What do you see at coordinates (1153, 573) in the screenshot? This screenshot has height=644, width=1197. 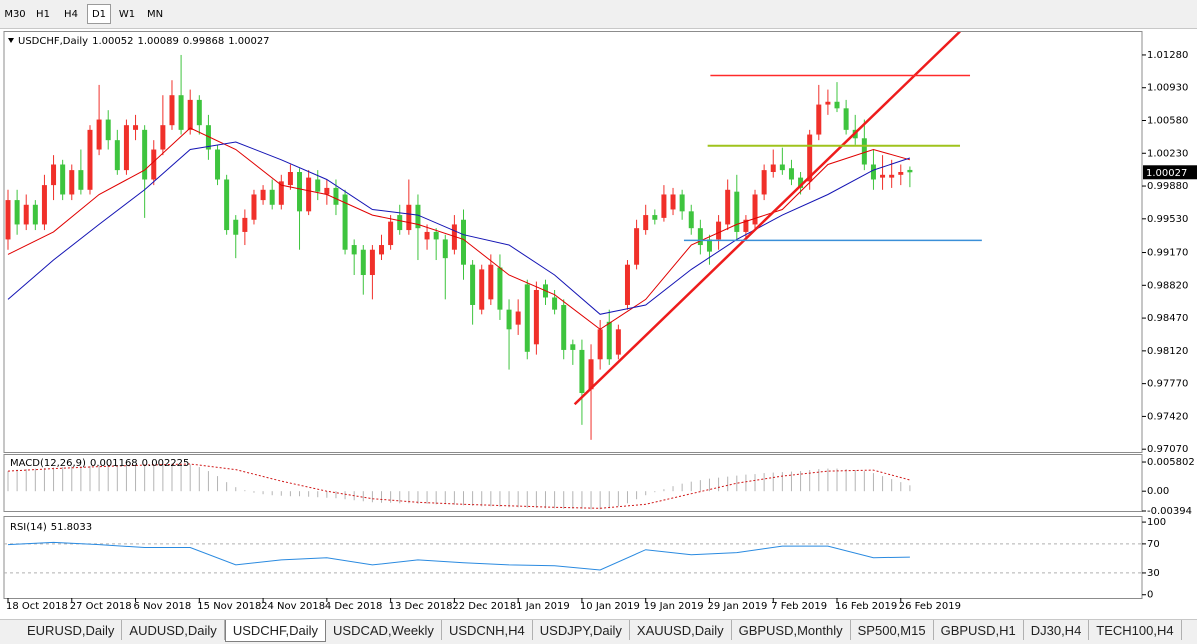 I see `y-tick-label: 30` at bounding box center [1153, 573].